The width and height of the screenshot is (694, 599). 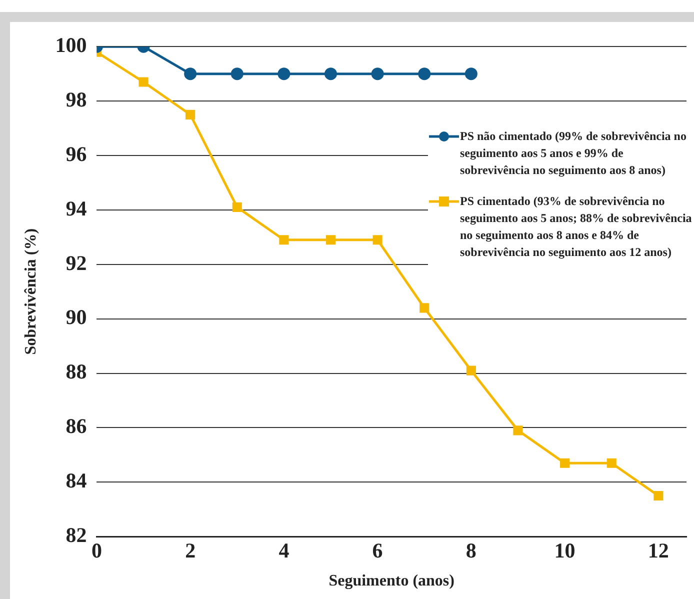 I want to click on x-tick-label: 10, so click(x=565, y=550).